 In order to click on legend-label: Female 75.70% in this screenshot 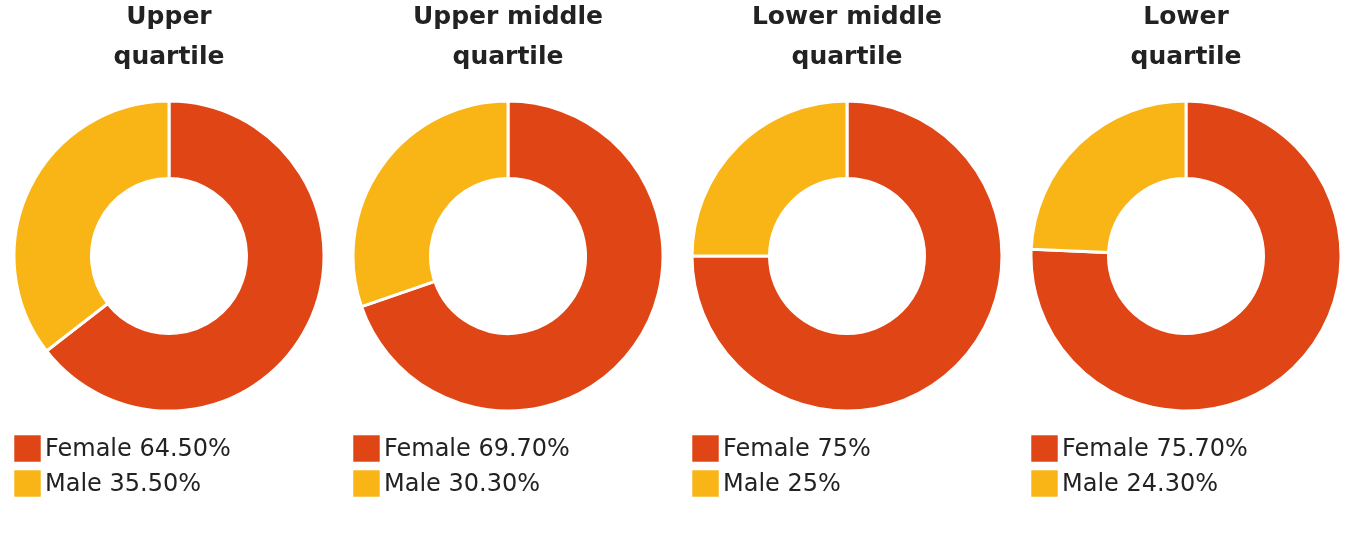, I will do `click(1155, 447)`.